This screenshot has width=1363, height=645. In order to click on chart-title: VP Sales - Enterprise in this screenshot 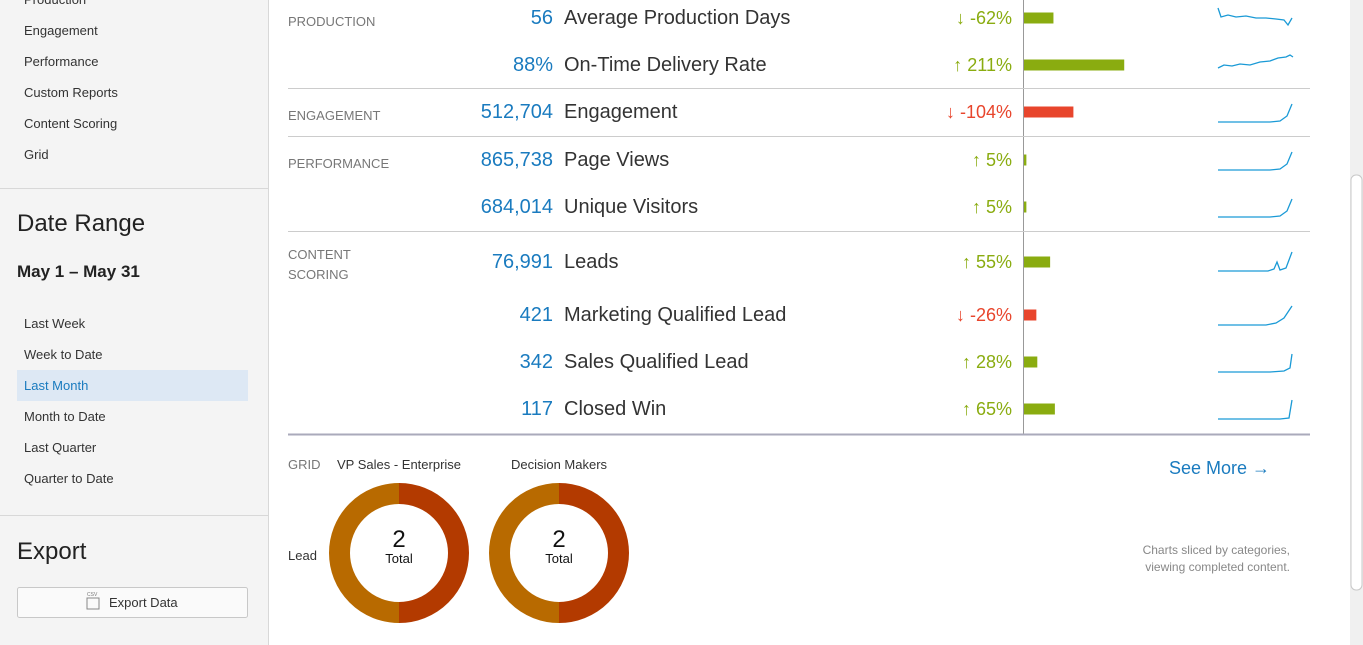, I will do `click(399, 464)`.